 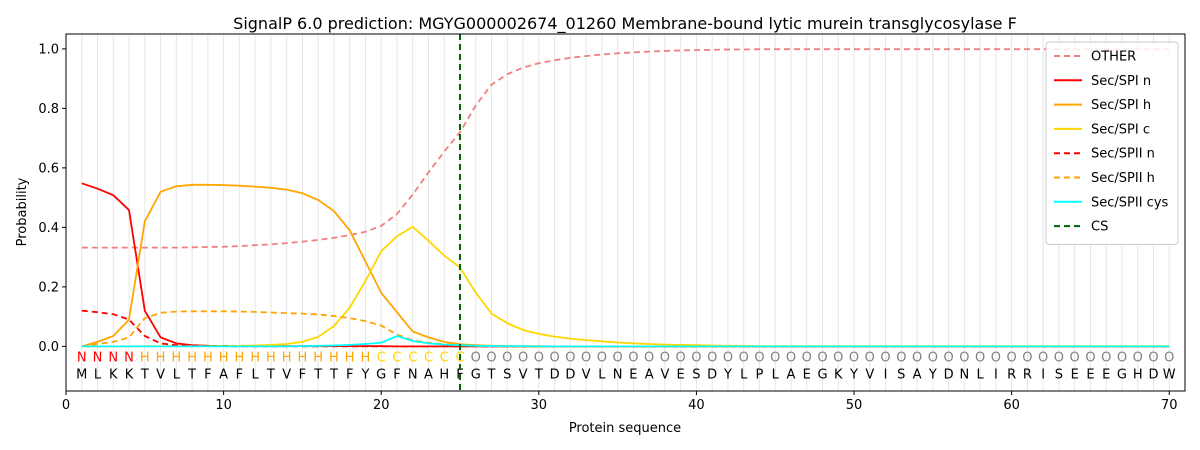 I want to click on y-tick-label: 0.8, so click(x=48, y=109).